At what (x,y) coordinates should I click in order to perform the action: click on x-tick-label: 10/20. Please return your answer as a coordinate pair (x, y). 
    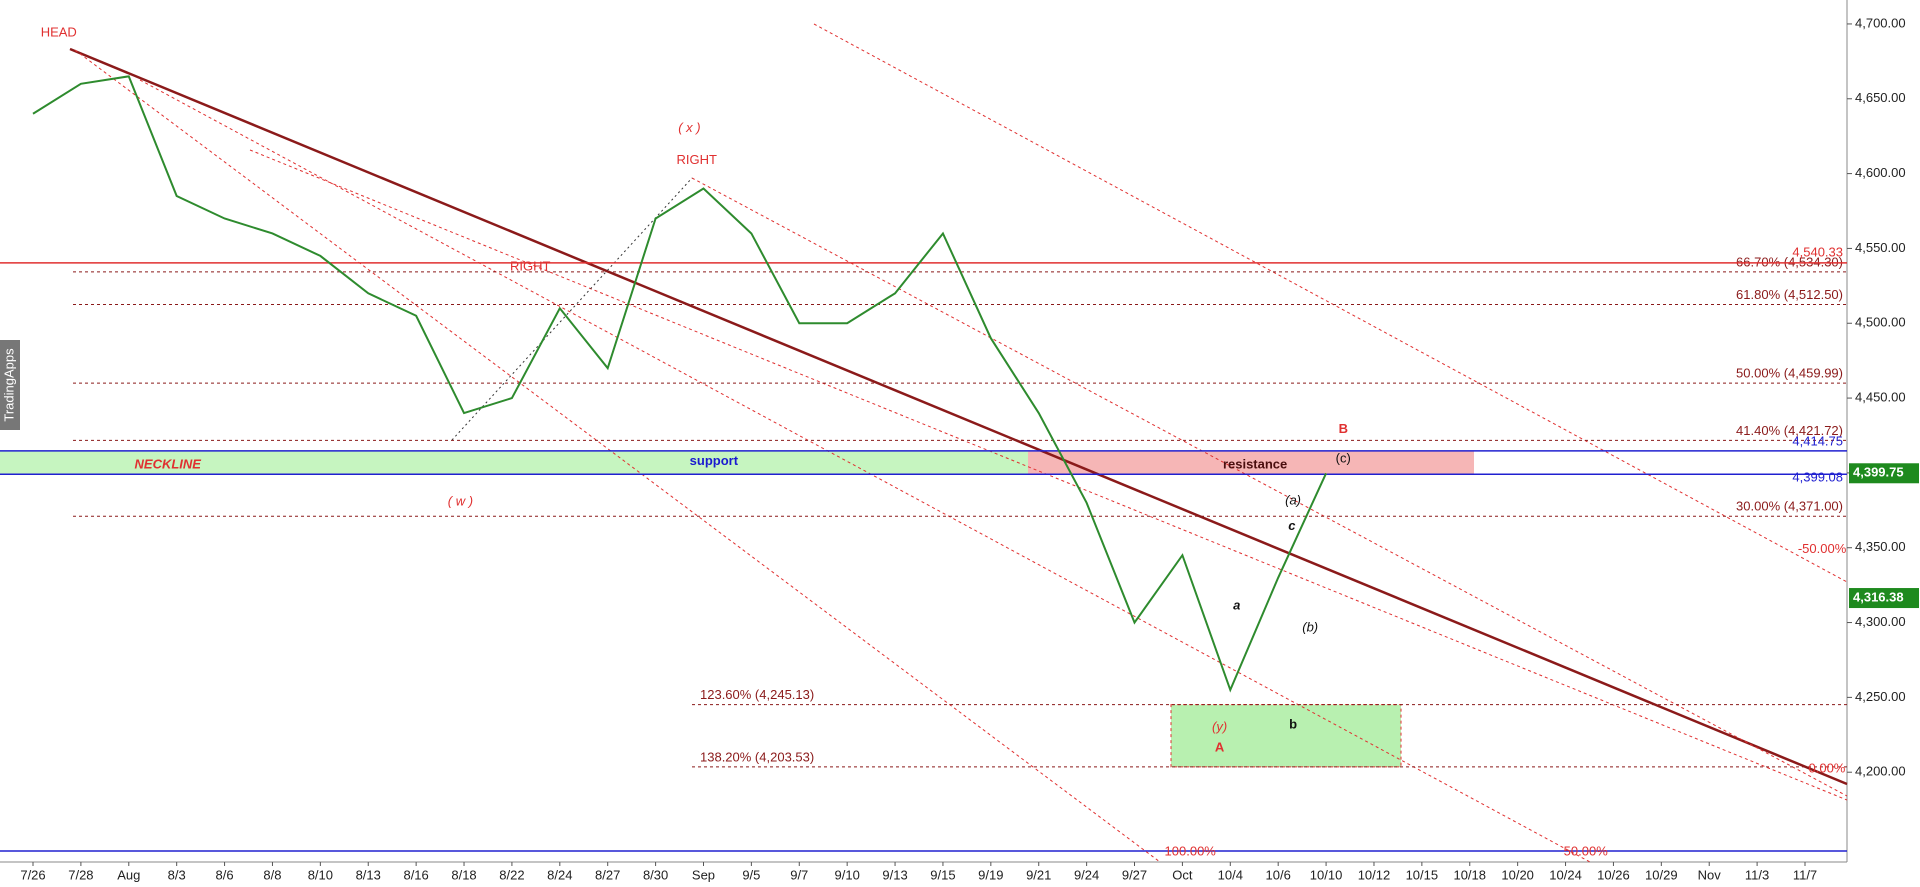
    Looking at the image, I should click on (1517, 874).